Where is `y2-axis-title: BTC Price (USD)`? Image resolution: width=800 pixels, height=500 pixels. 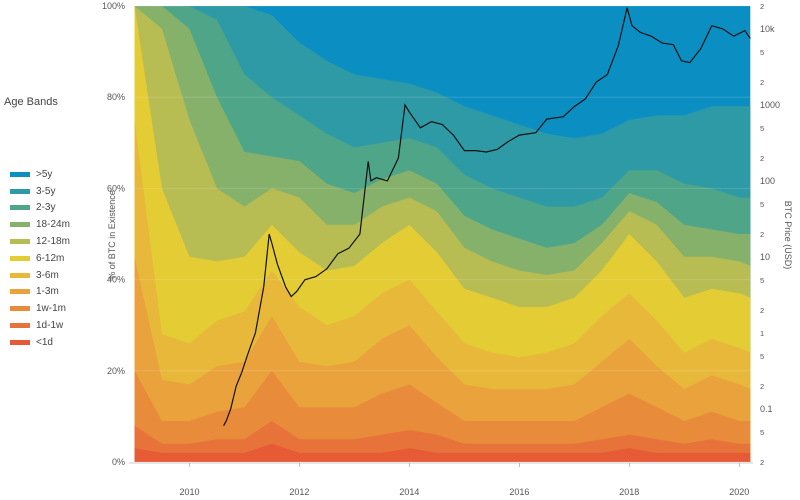 y2-axis-title: BTC Price (USD) is located at coordinates (788, 235).